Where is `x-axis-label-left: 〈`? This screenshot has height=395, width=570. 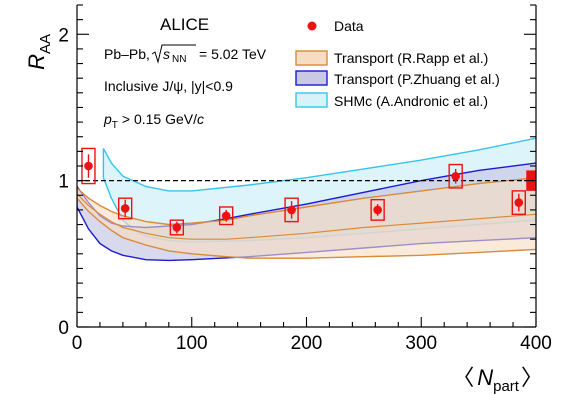
x-axis-label-left: 〈 is located at coordinates (463, 377).